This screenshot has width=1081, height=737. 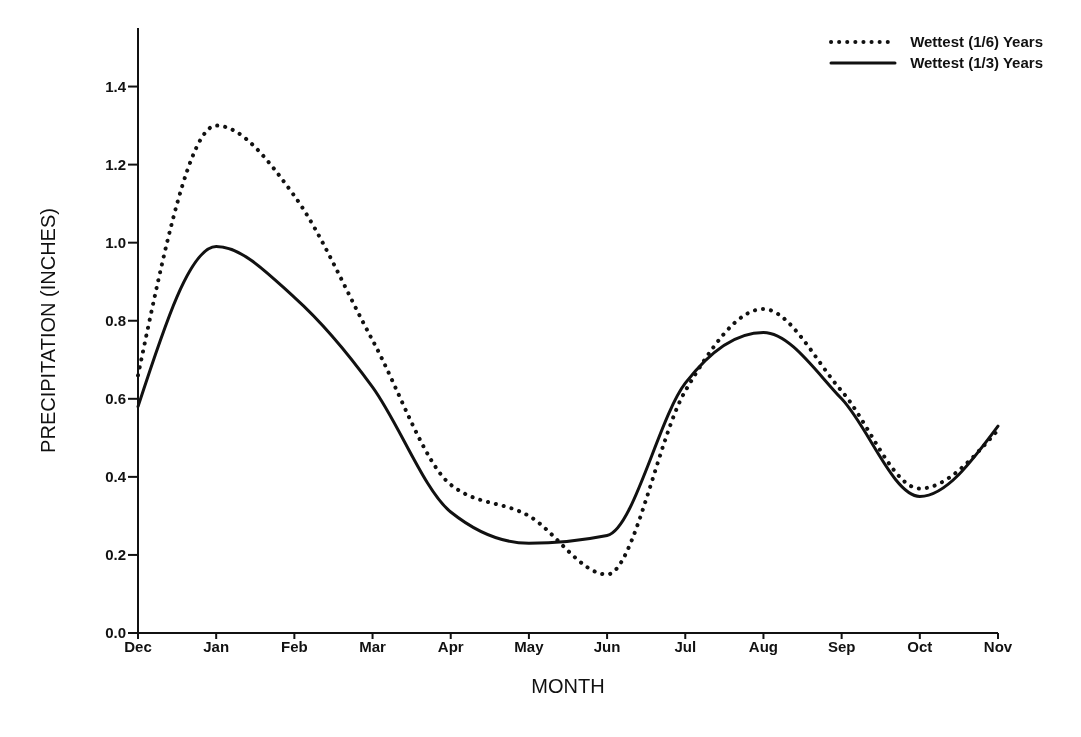 What do you see at coordinates (115, 242) in the screenshot?
I see `y-tick-label: 1.0` at bounding box center [115, 242].